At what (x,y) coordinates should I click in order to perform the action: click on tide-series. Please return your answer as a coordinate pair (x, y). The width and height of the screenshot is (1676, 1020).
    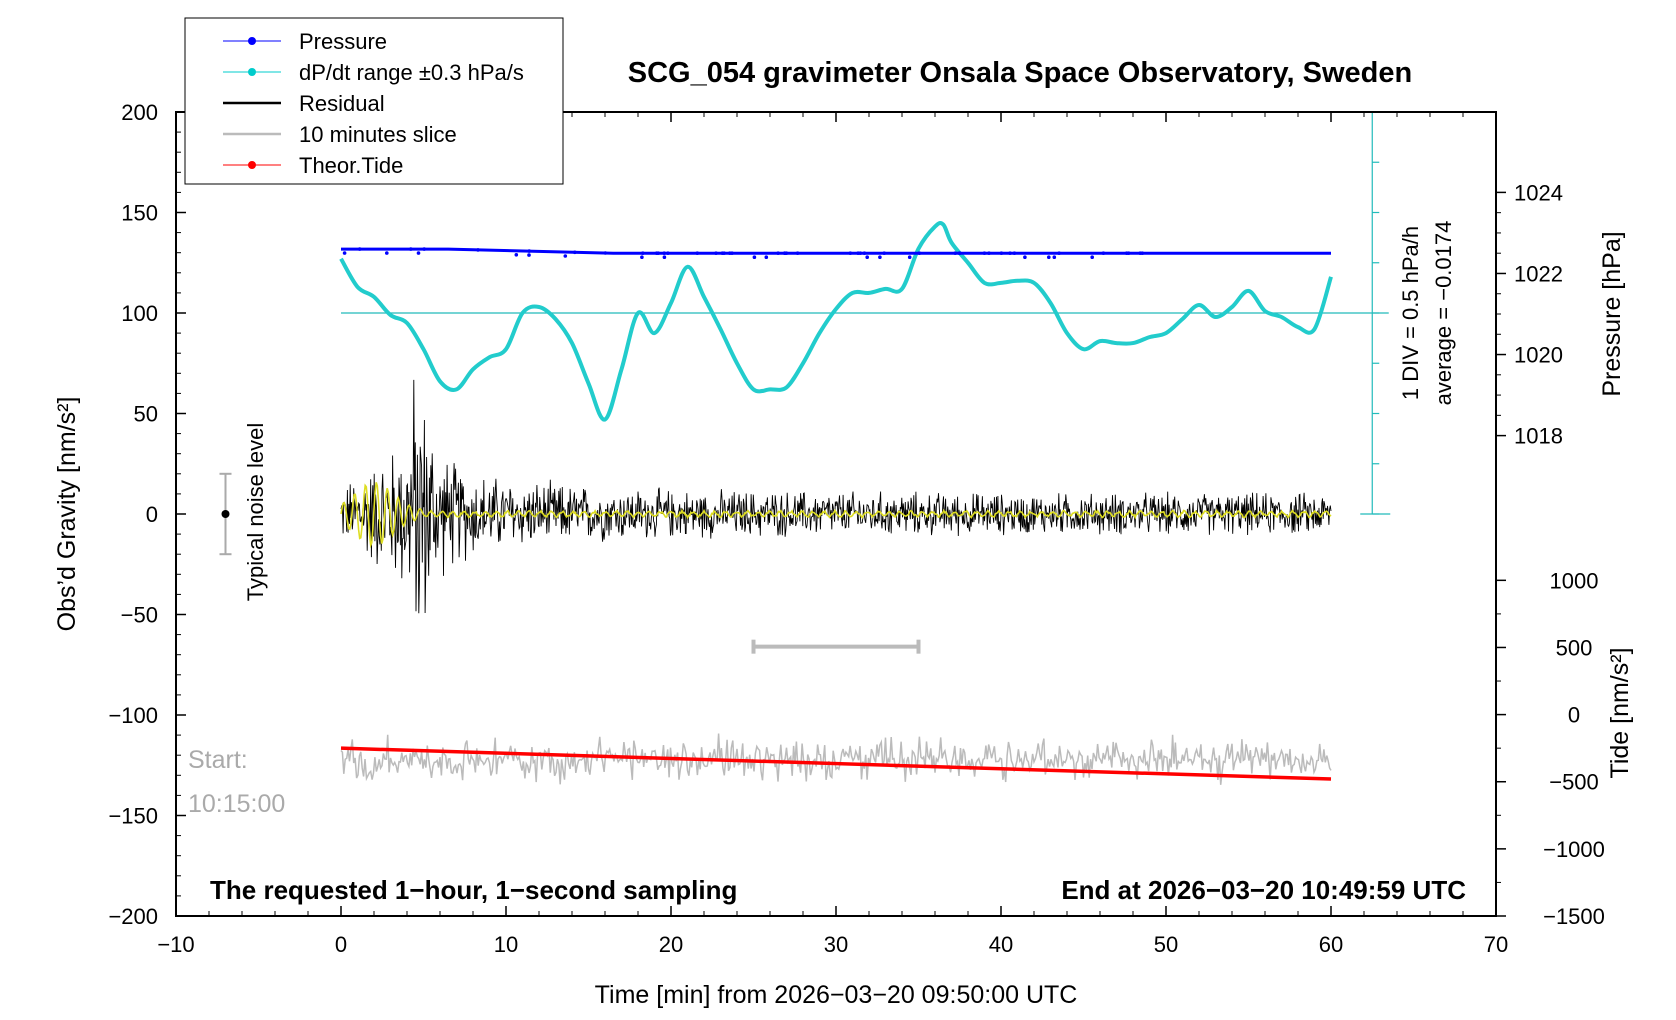
    Looking at the image, I should click on (836, 763).